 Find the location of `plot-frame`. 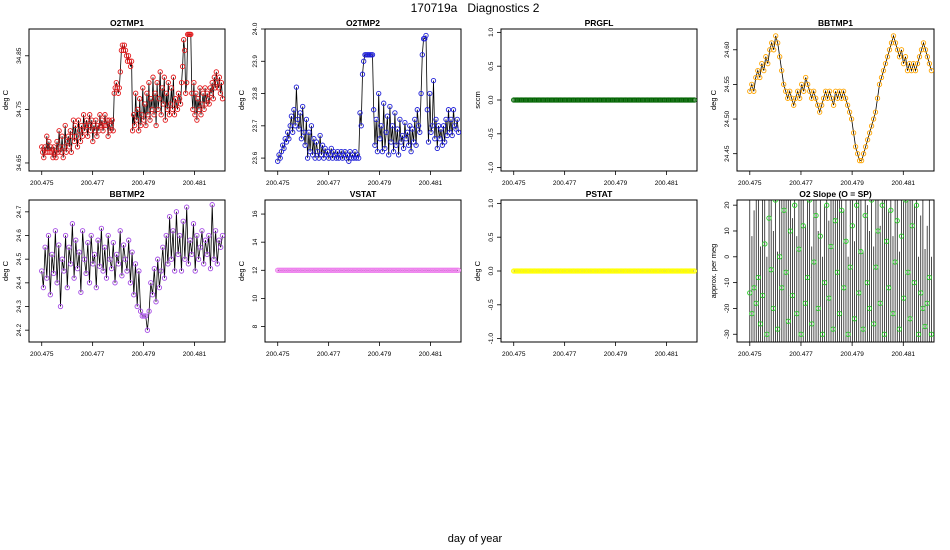

plot-frame is located at coordinates (127, 271).